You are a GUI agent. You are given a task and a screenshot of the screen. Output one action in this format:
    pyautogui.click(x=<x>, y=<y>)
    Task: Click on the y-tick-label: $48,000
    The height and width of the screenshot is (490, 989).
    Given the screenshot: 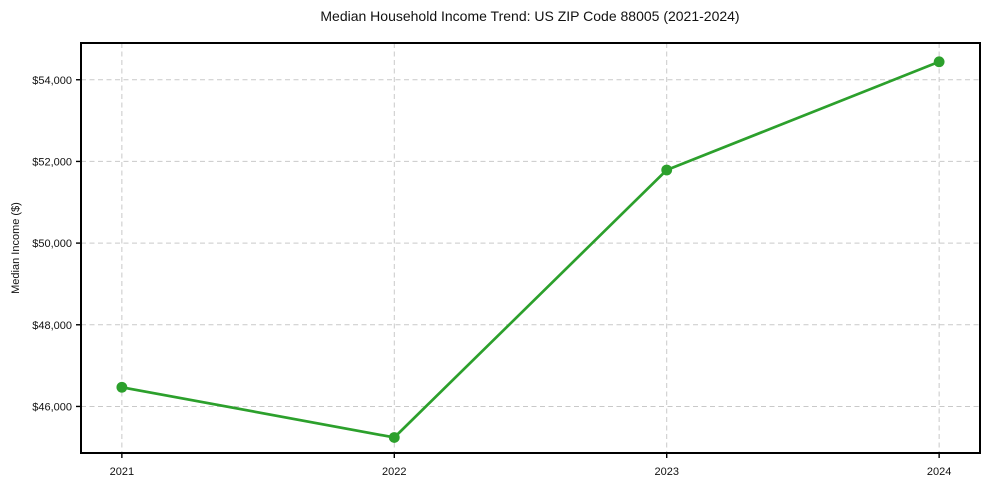 What is the action you would take?
    pyautogui.click(x=52, y=326)
    